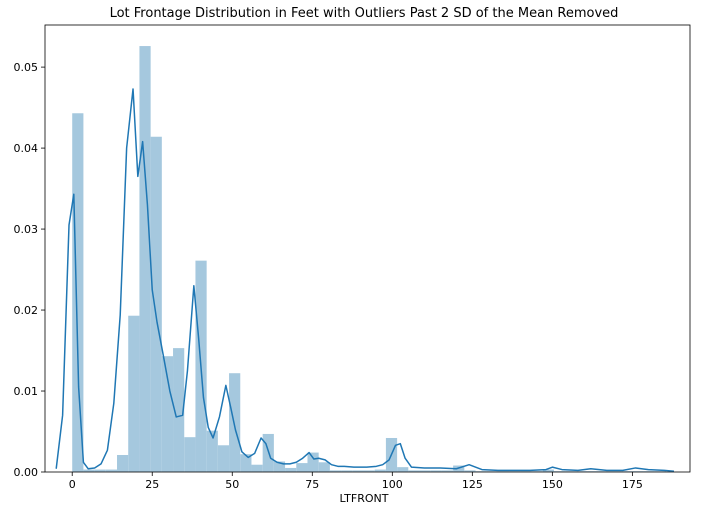  I want to click on y-tick-label: 0.05, so click(26, 67).